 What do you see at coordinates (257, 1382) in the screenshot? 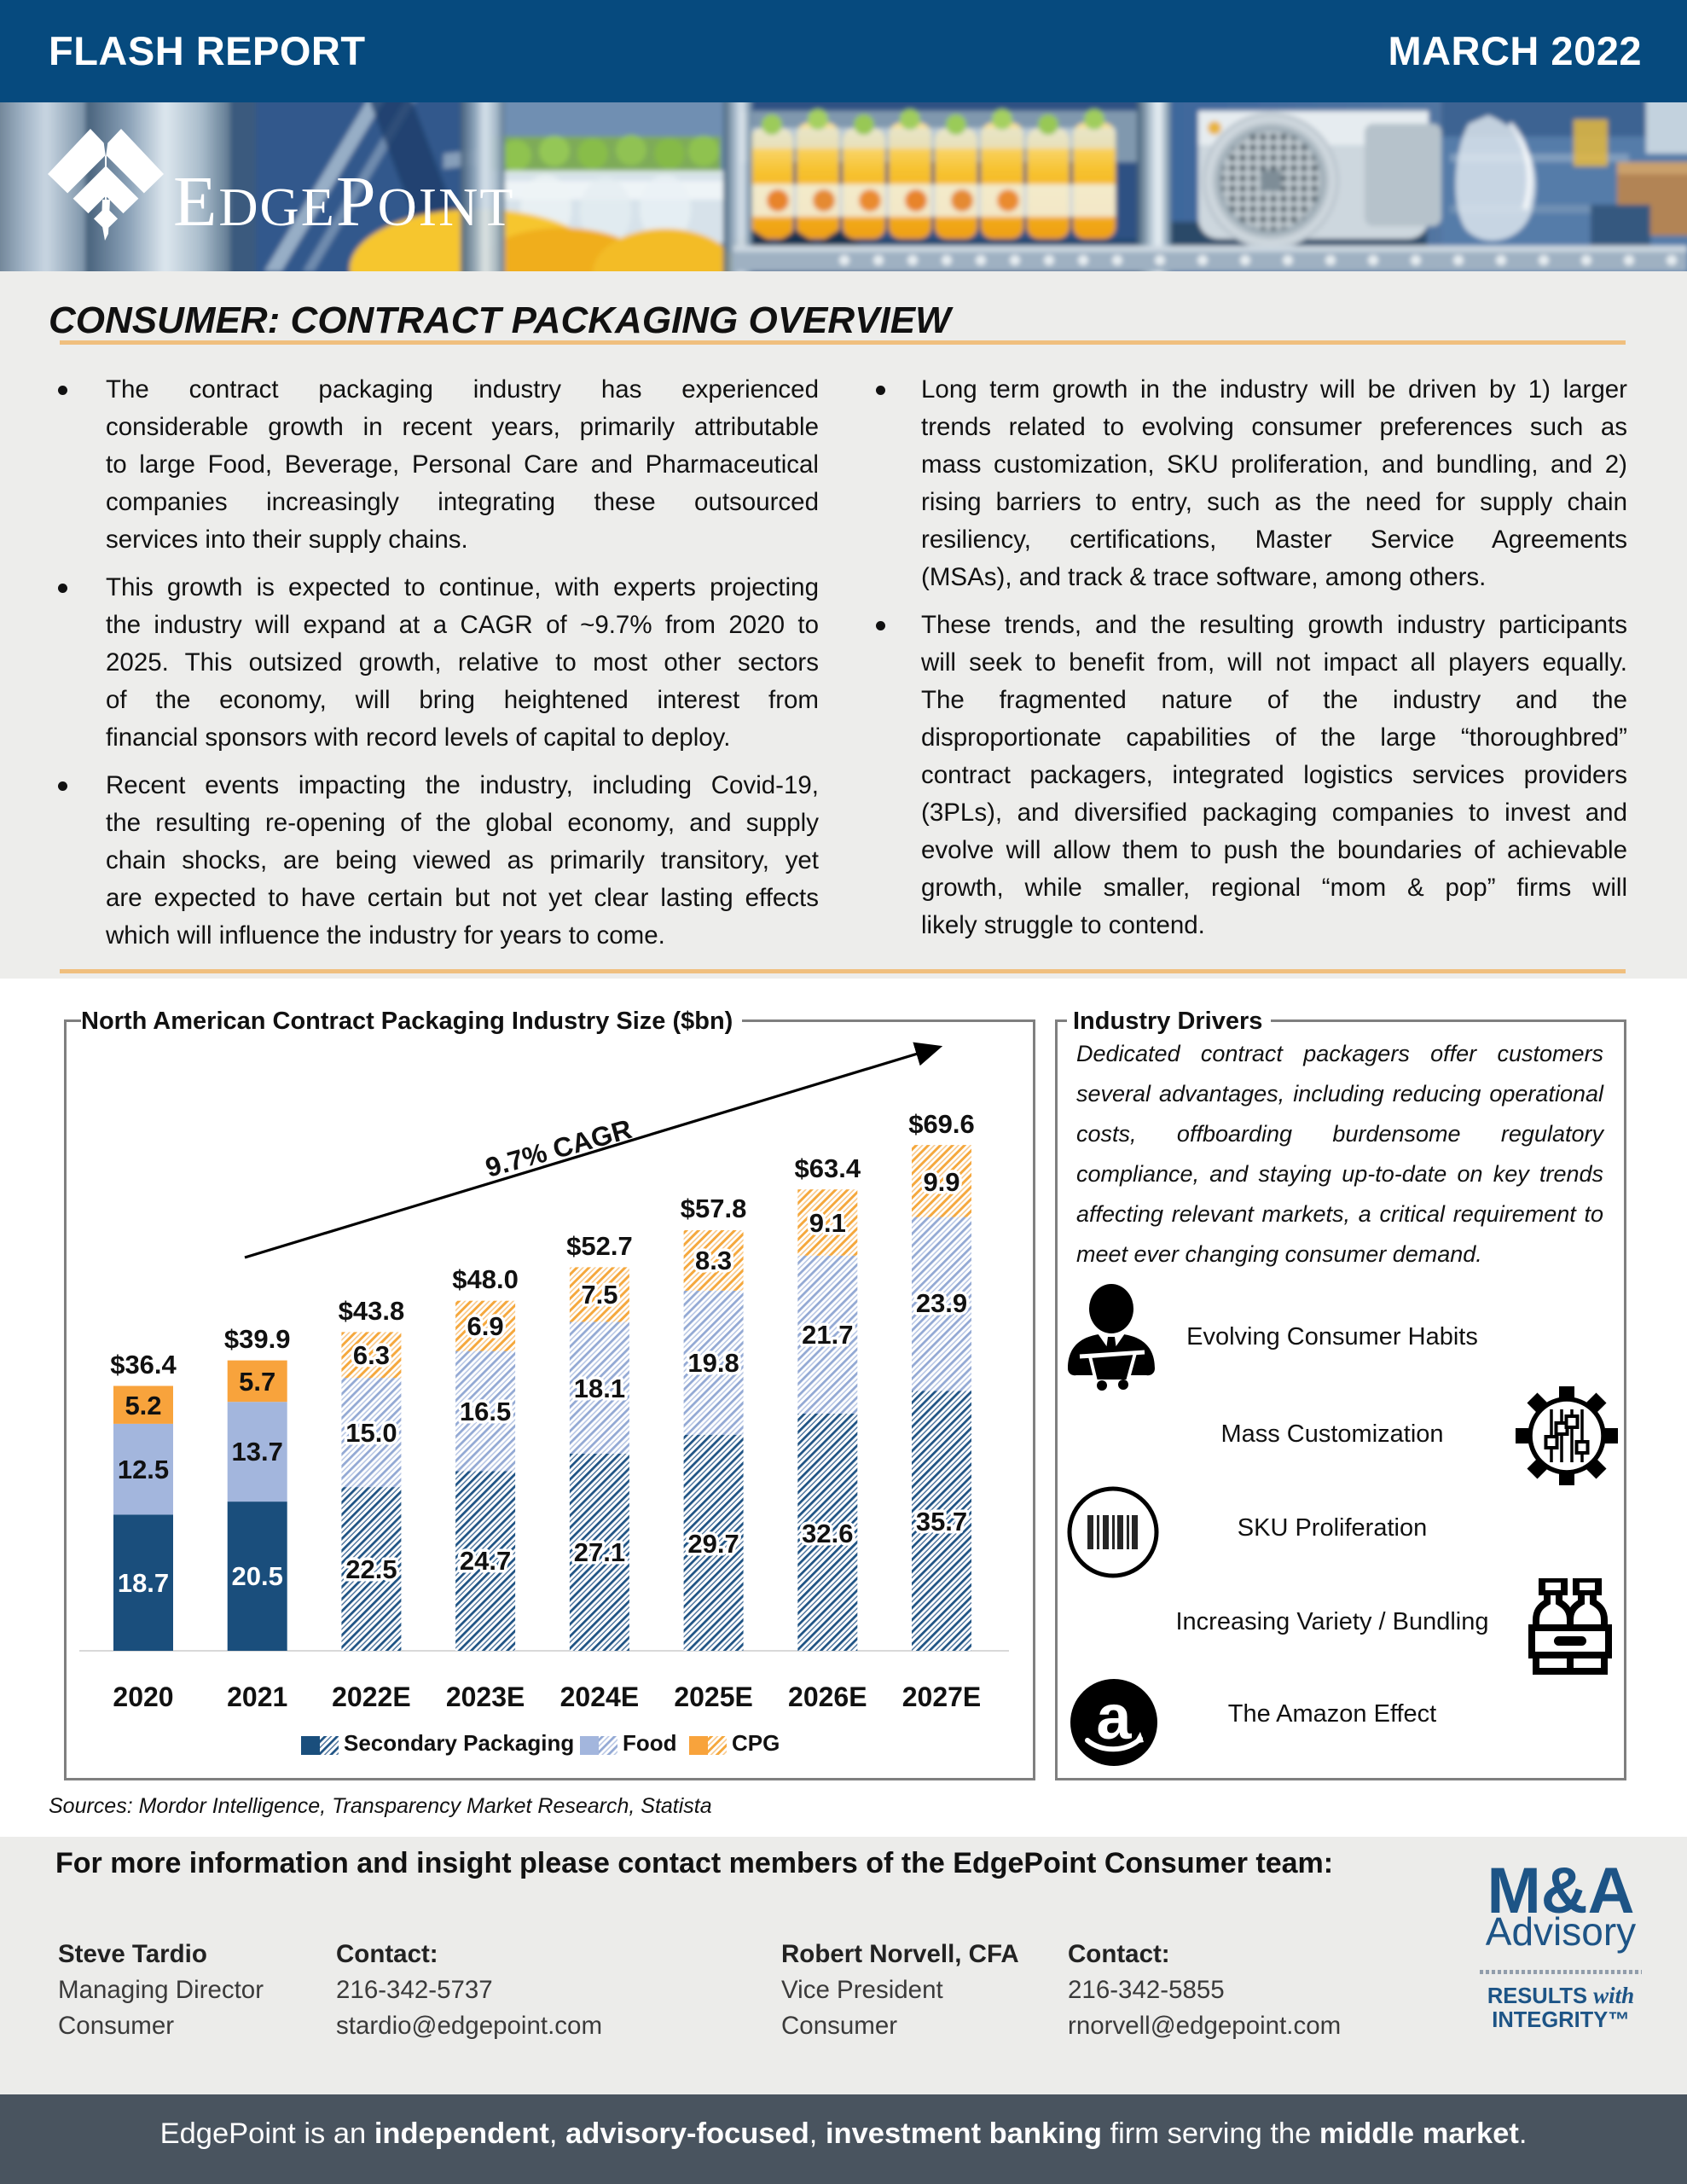
I see `svg-text: 5.7` at bounding box center [257, 1382].